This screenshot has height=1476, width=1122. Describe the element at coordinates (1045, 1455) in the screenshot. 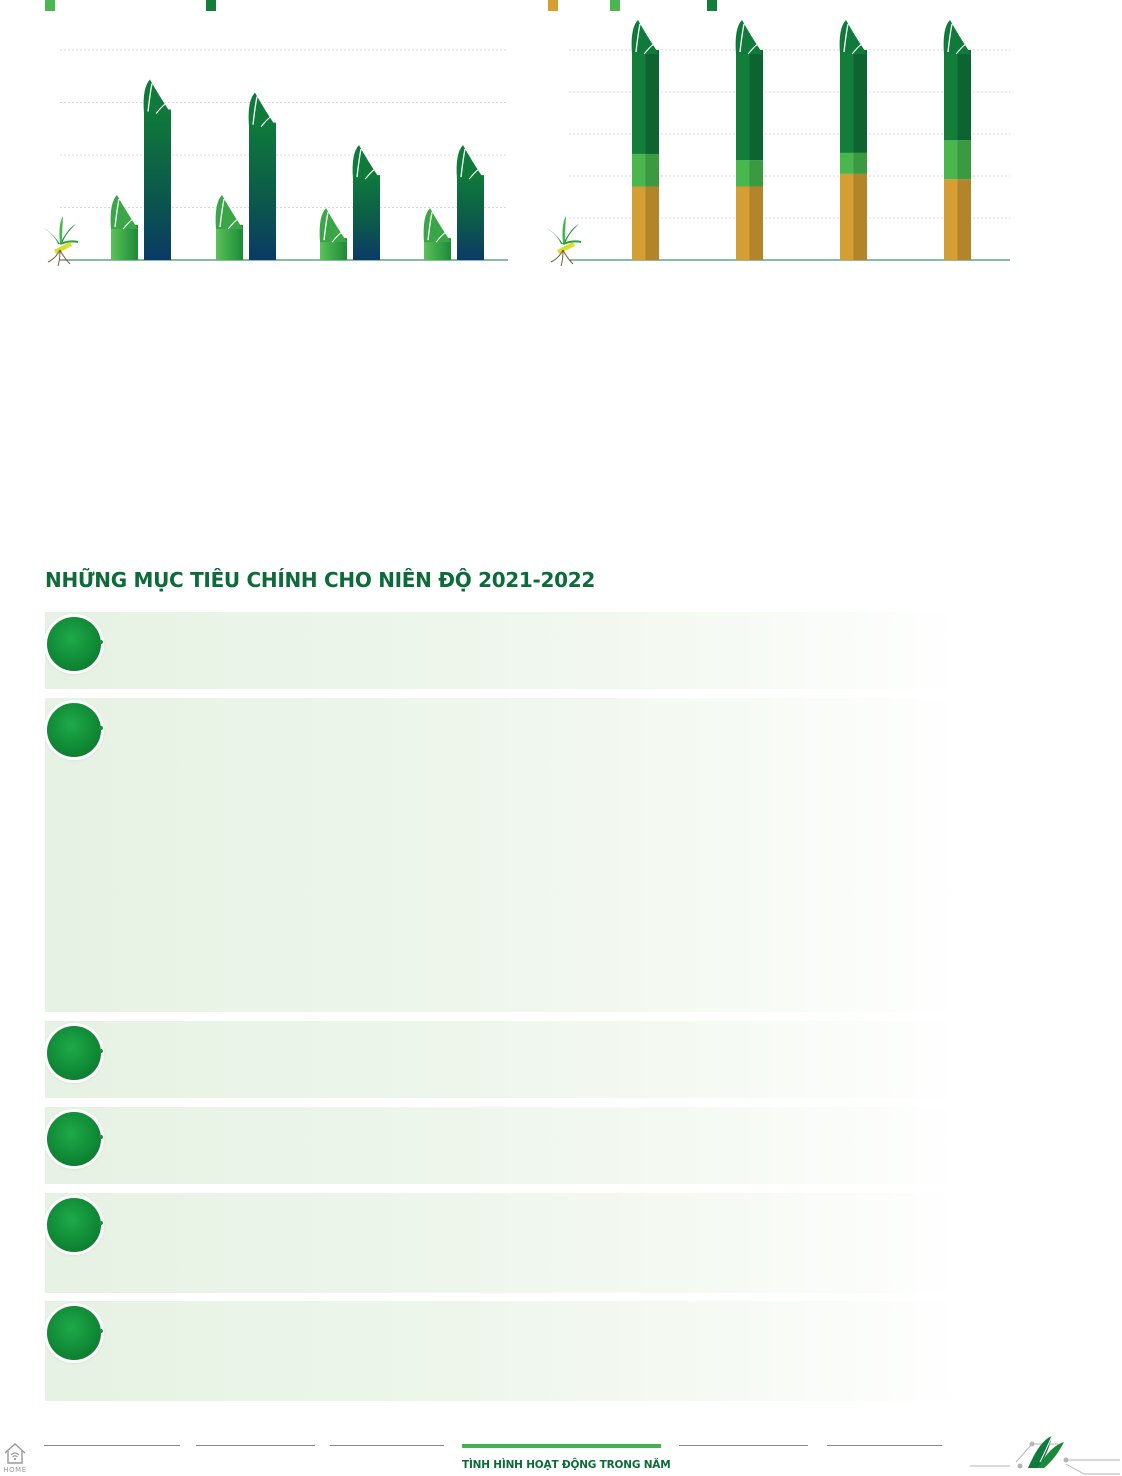

I see `circuit-leaf-logo-icon` at that location.